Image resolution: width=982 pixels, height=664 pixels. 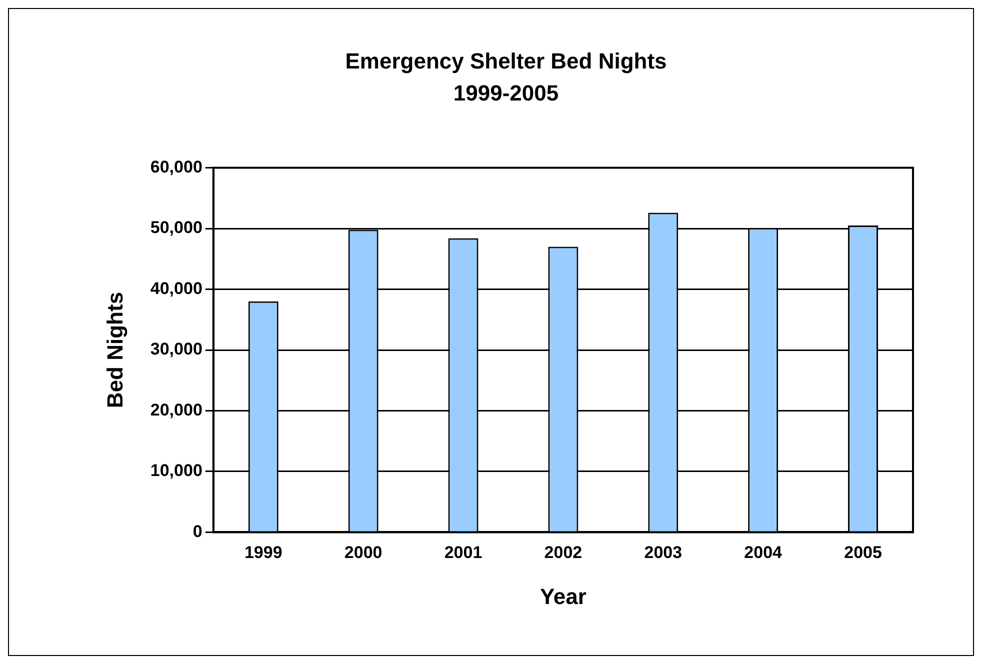 What do you see at coordinates (197, 531) in the screenshot?
I see `y-tick-label: 0` at bounding box center [197, 531].